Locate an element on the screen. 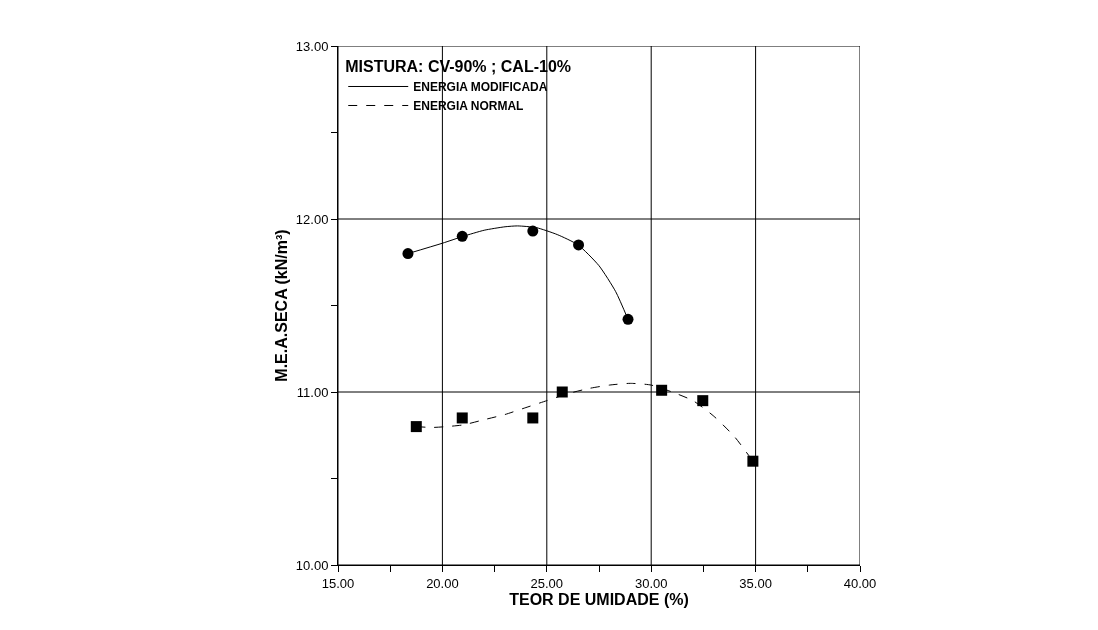  y-axis-title: M.E.A.SECA (kN/m³) is located at coordinates (281, 305).